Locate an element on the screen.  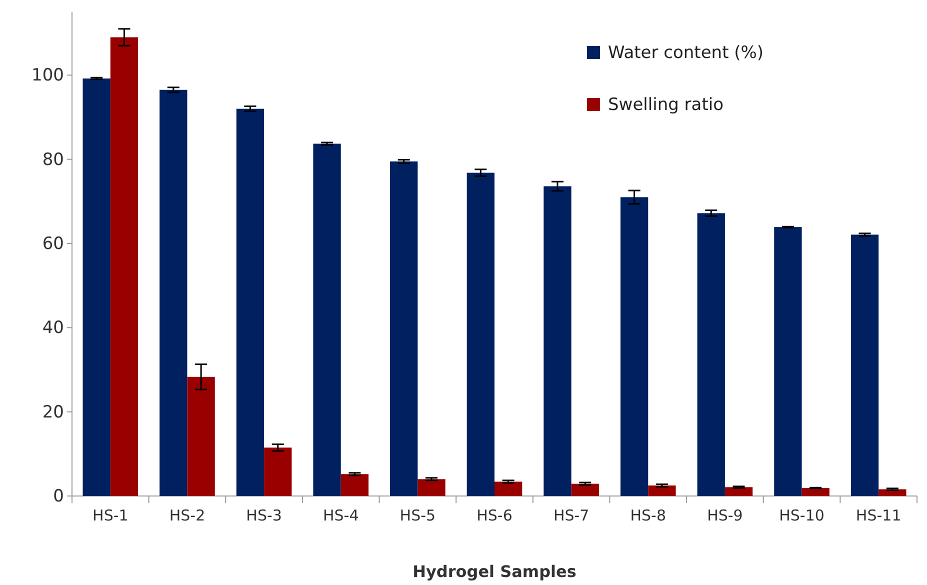
x-tick-label: HS-2 is located at coordinates (187, 515).